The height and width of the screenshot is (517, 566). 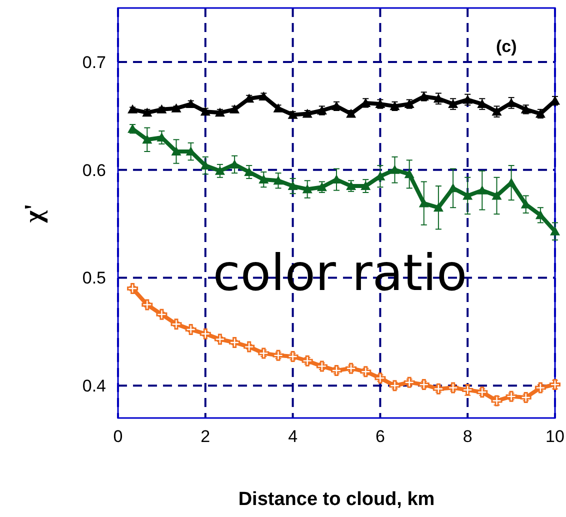 What do you see at coordinates (118, 436) in the screenshot?
I see `x-tick-label: 0` at bounding box center [118, 436].